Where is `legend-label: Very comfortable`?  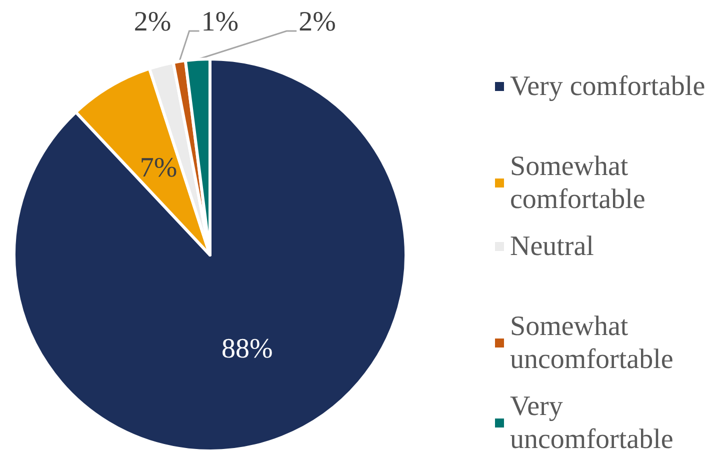 legend-label: Very comfortable is located at coordinates (608, 86).